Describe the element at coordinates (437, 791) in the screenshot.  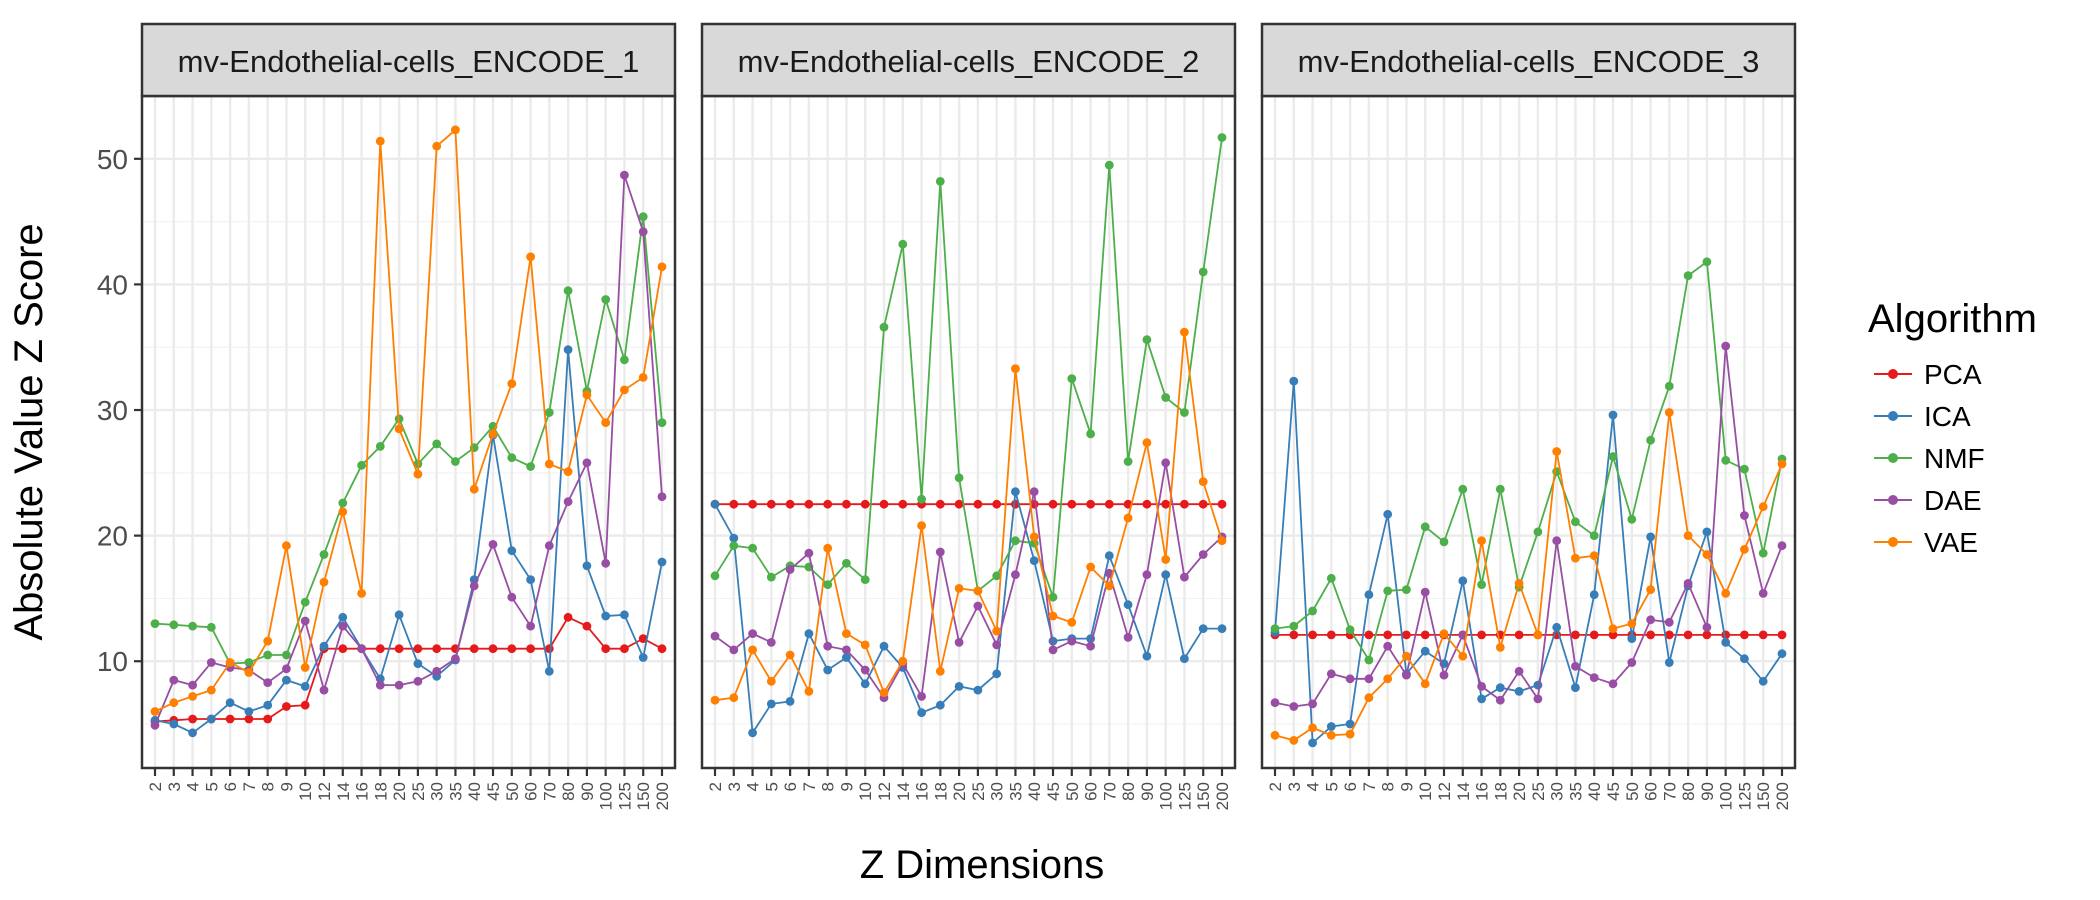
I see `x-tick-label: 30` at that location.